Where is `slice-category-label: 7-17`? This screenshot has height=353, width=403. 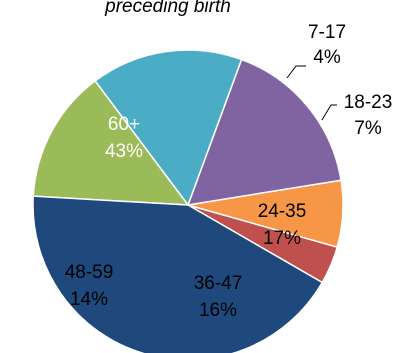 slice-category-label: 7-17 is located at coordinates (327, 32).